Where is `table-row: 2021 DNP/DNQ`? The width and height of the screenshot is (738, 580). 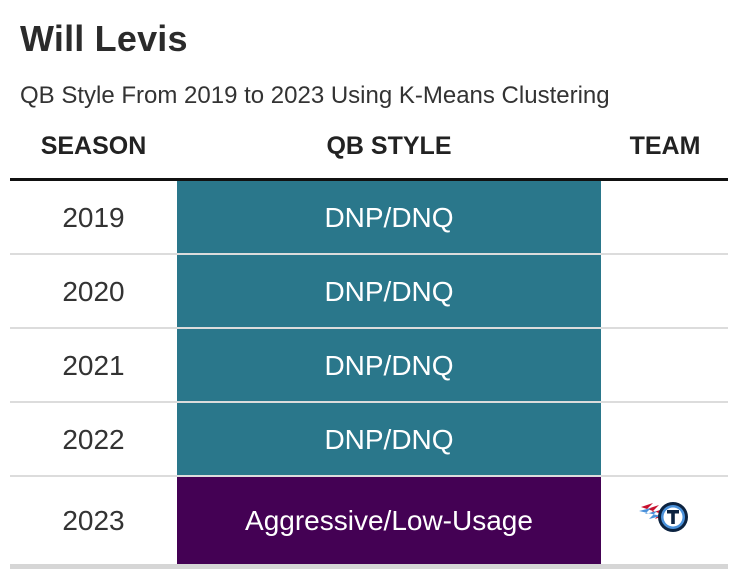 table-row: 2021 DNP/DNQ is located at coordinates (369, 366).